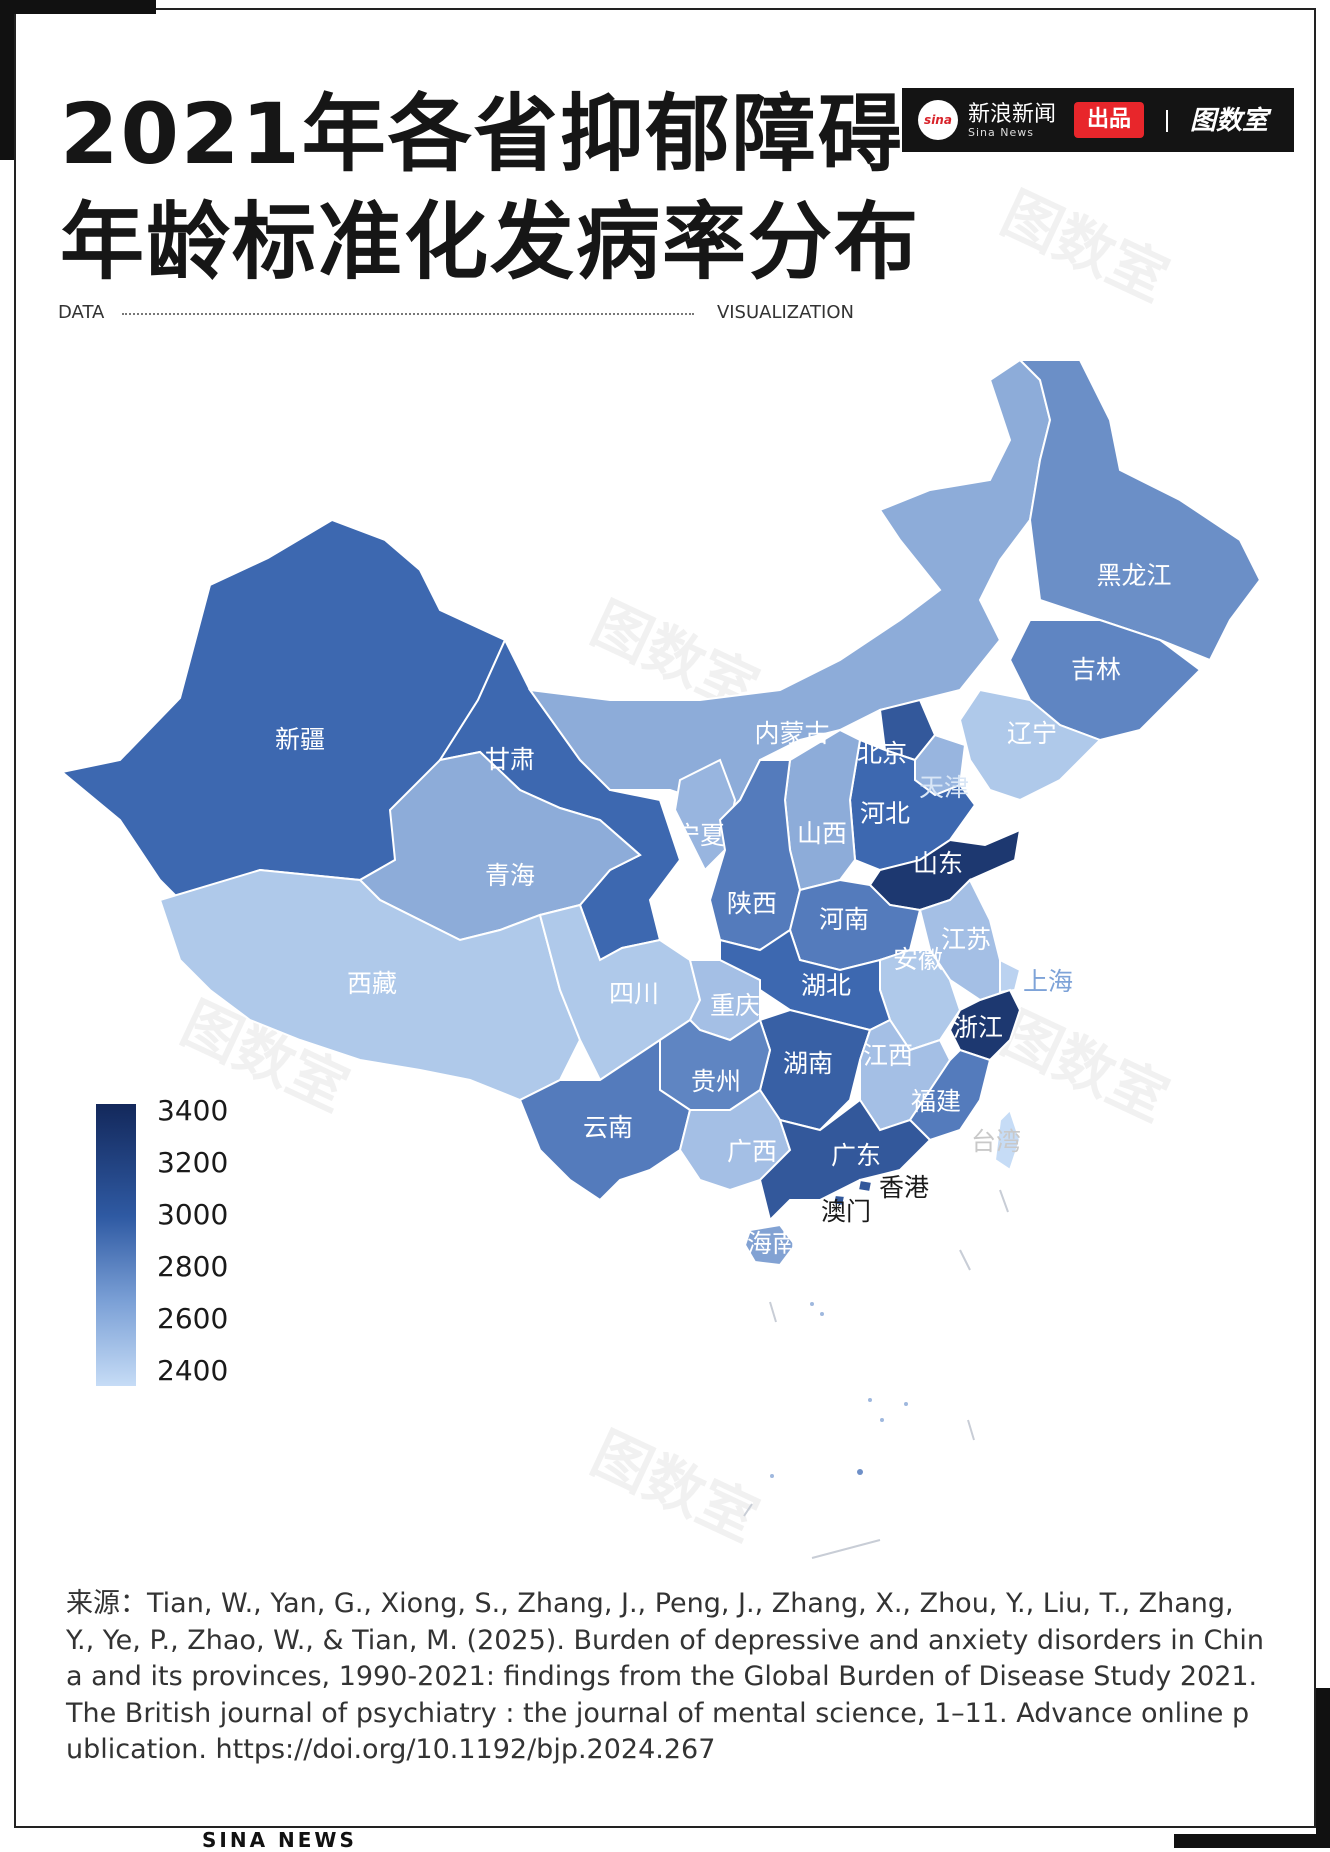 This screenshot has width=1330, height=1852. What do you see at coordinates (885, 813) in the screenshot?
I see `province-label: 河北` at bounding box center [885, 813].